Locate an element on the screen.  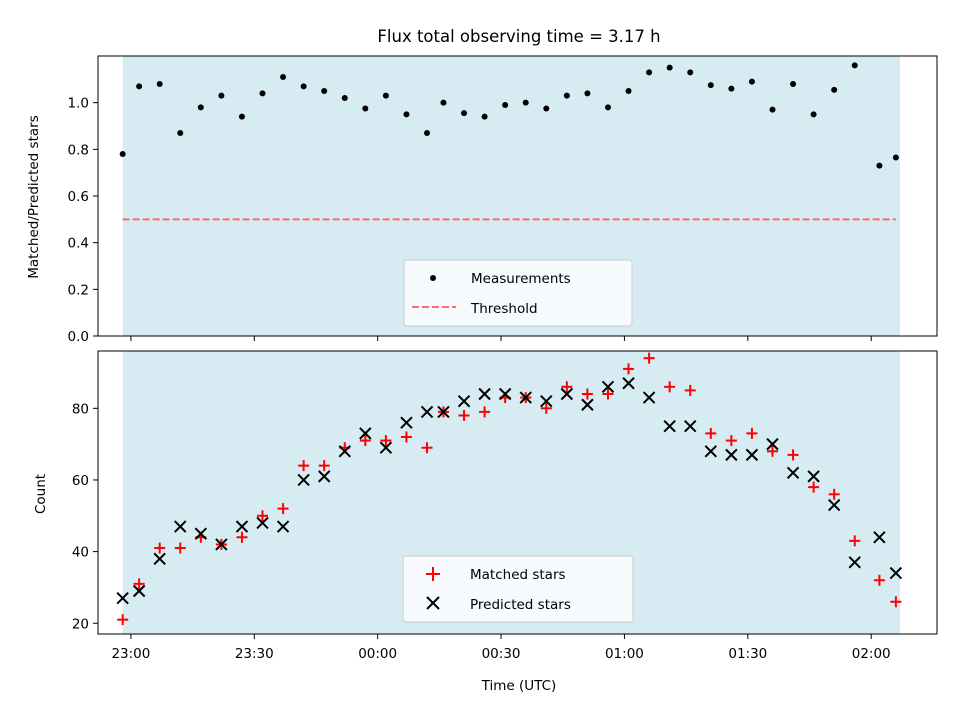
x-tick-label: 01:30 is located at coordinates (747, 654).